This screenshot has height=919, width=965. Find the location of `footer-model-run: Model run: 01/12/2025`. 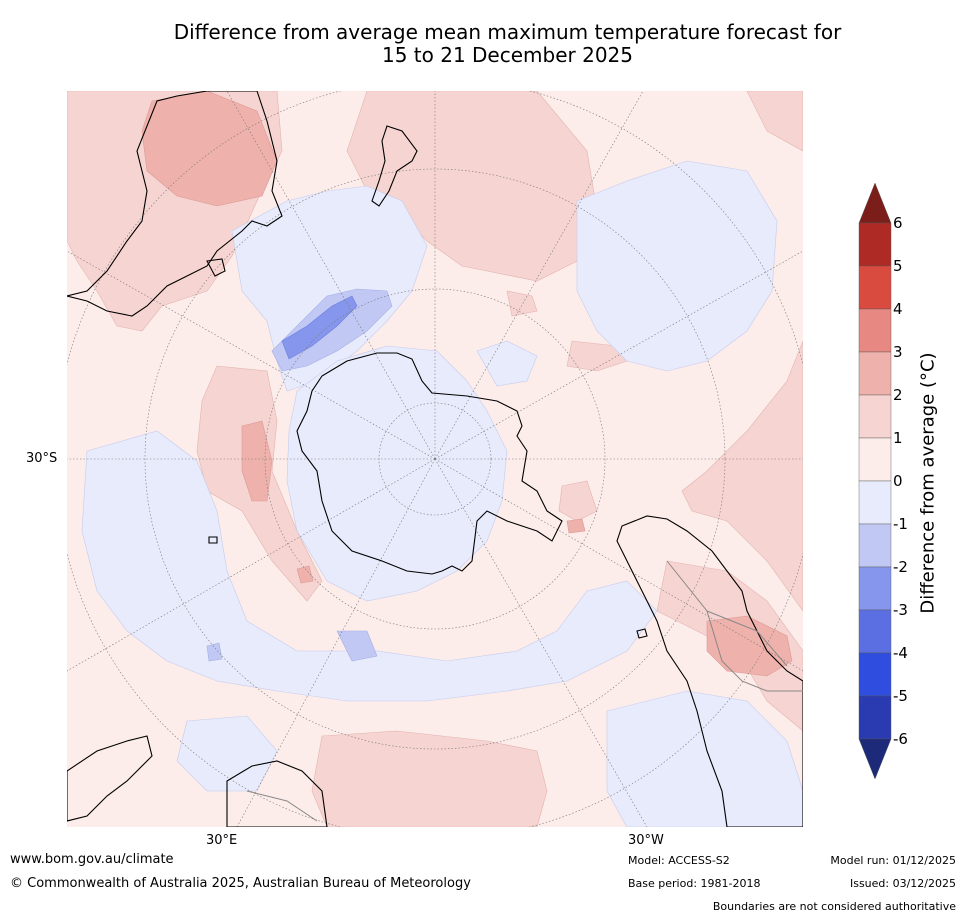

footer-model-run: Model run: 01/12/2025 is located at coordinates (893, 860).